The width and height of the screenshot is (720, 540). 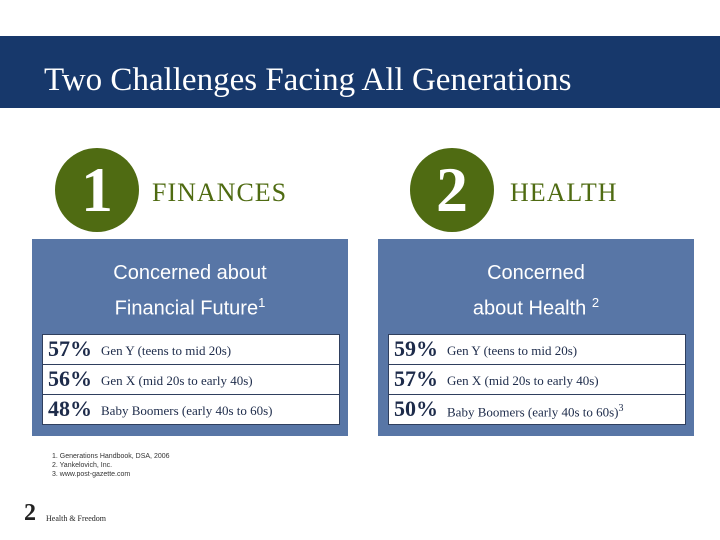 I want to click on title-bar, so click(x=360, y=72).